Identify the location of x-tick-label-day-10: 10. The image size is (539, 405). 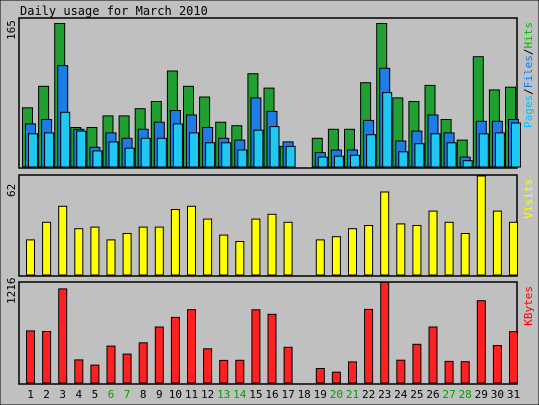
(175, 394).